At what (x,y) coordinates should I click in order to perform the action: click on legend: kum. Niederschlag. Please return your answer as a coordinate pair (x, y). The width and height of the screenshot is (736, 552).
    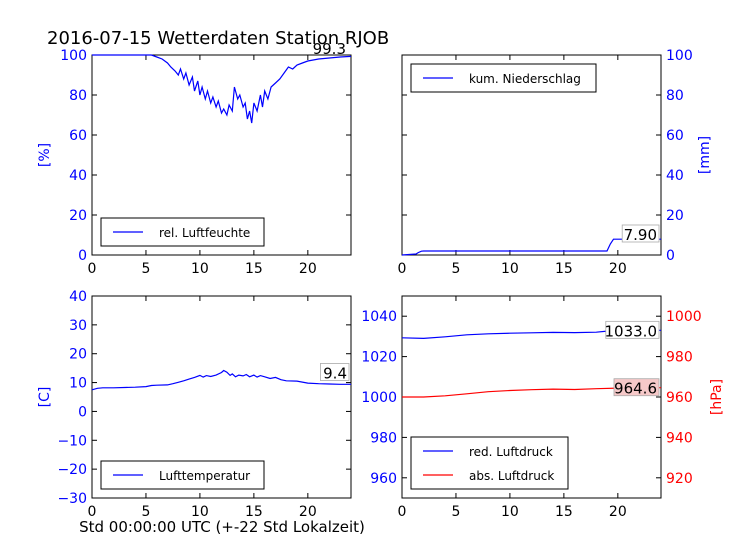
    Looking at the image, I should click on (503, 78).